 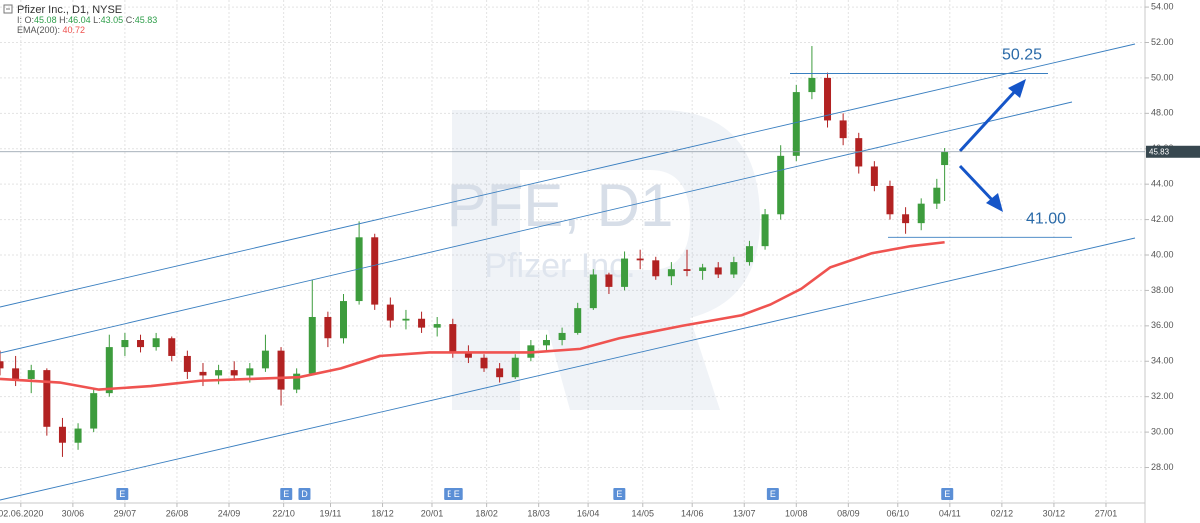 What do you see at coordinates (69, 10) in the screenshot?
I see `chart-title: Pfizer Inc., D1, NYSE` at bounding box center [69, 10].